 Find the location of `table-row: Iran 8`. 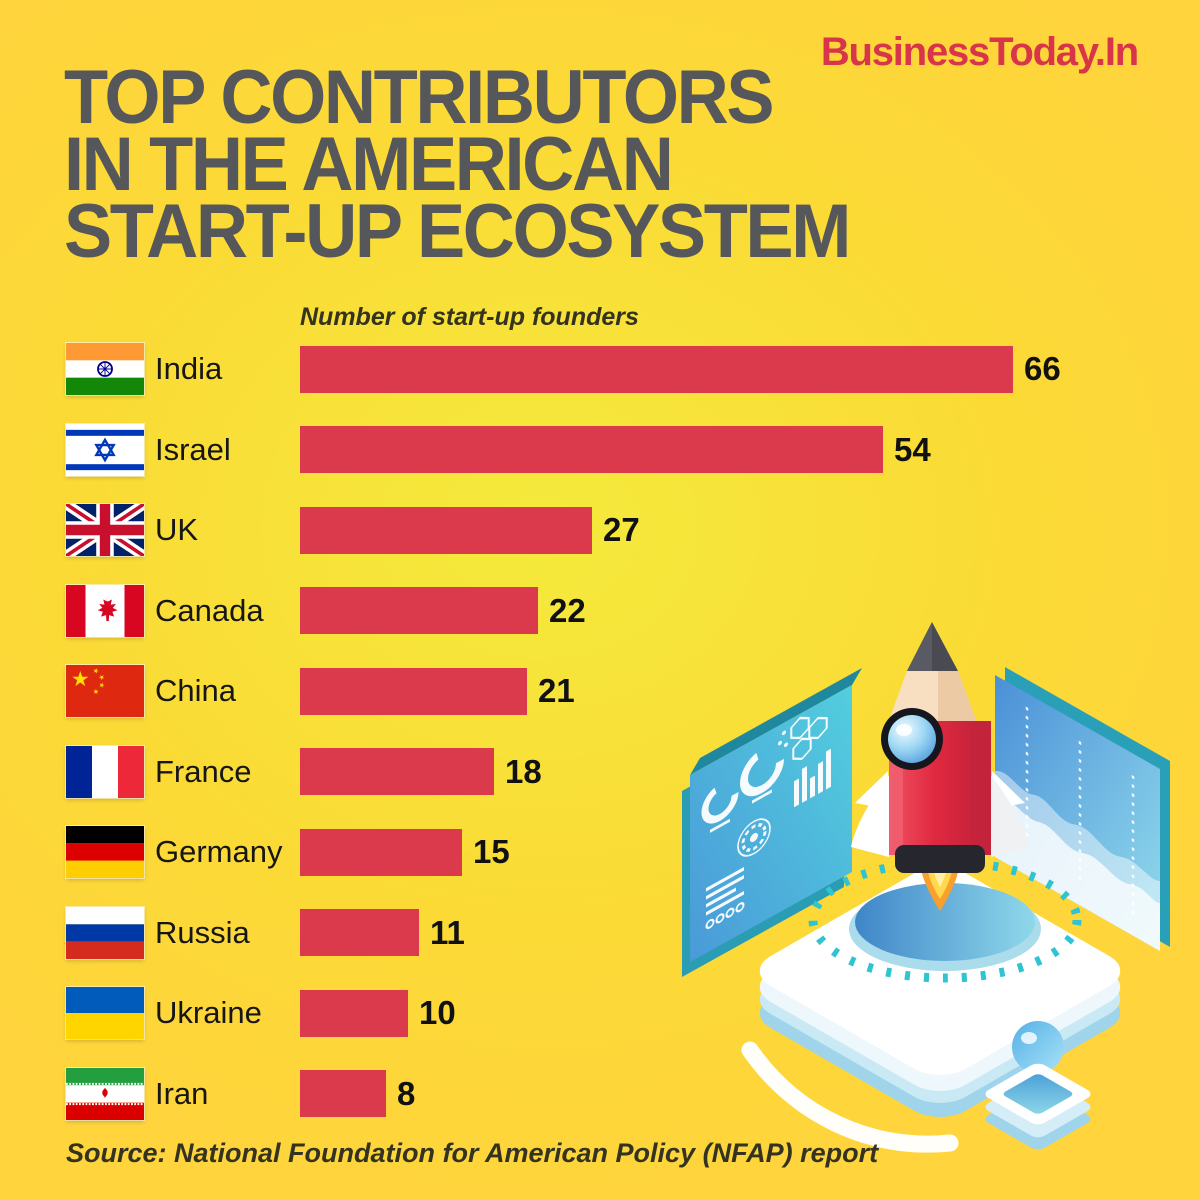

table-row: Iran 8 is located at coordinates (600, 1094).